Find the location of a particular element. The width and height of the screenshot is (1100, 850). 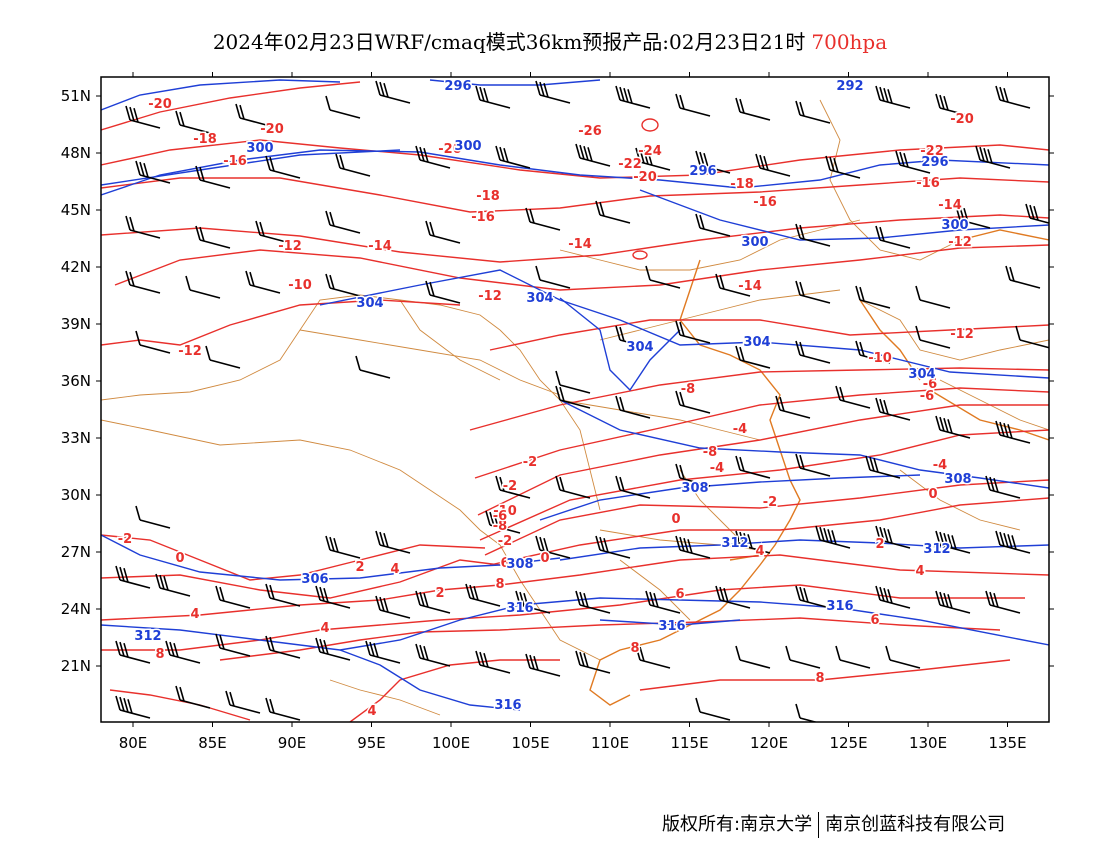

lon-label: 80E is located at coordinates (133, 743).